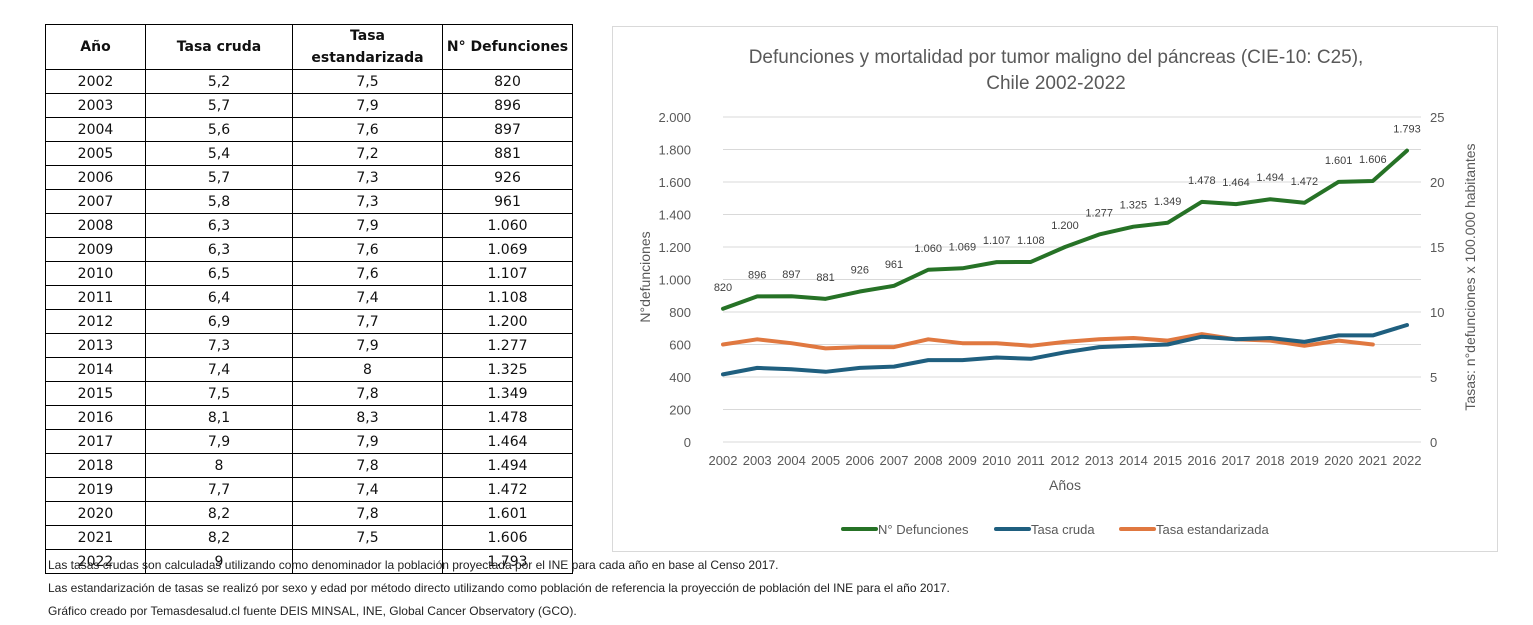 The width and height of the screenshot is (1533, 625). I want to click on y-tick-label: 600, so click(680, 345).